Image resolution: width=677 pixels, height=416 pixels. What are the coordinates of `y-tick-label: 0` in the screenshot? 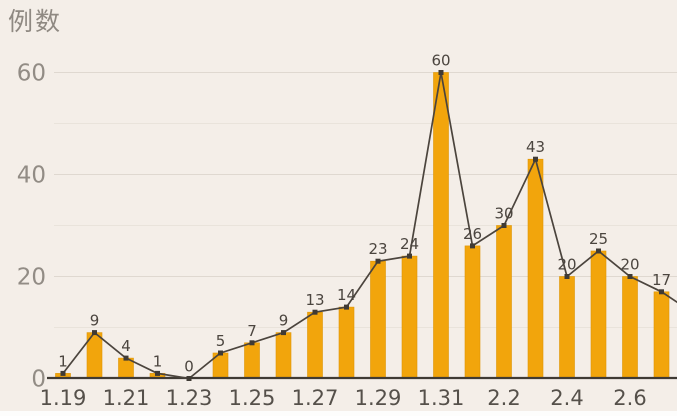 It's located at (38, 380).